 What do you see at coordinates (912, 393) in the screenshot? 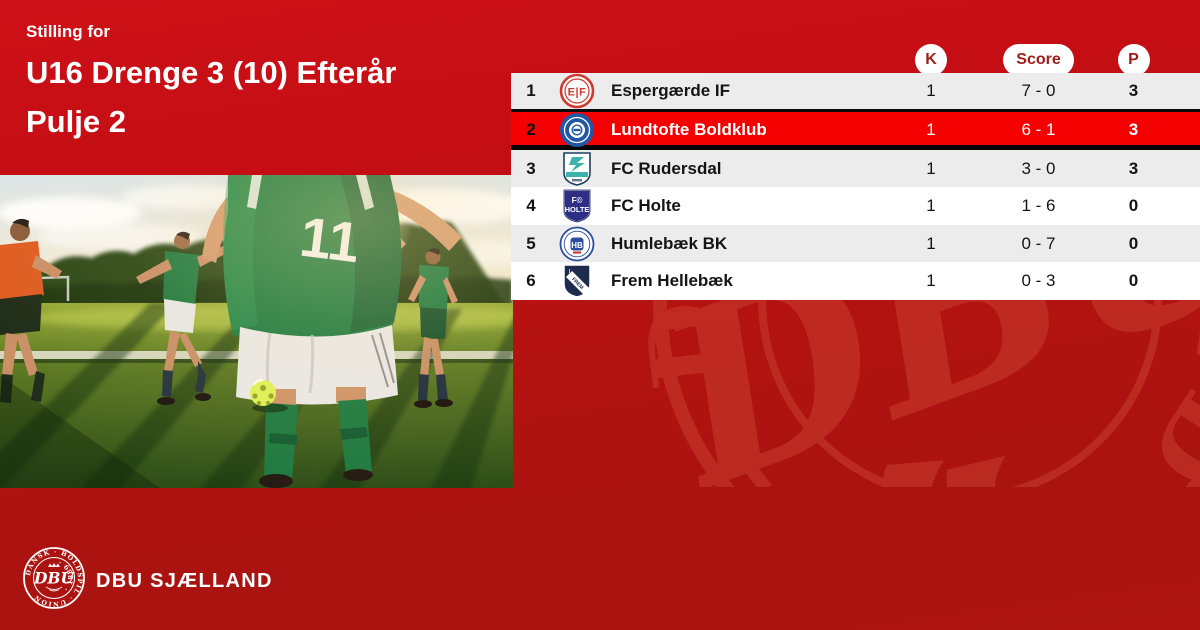
I see `watermark-monogram: DBU` at bounding box center [912, 393].